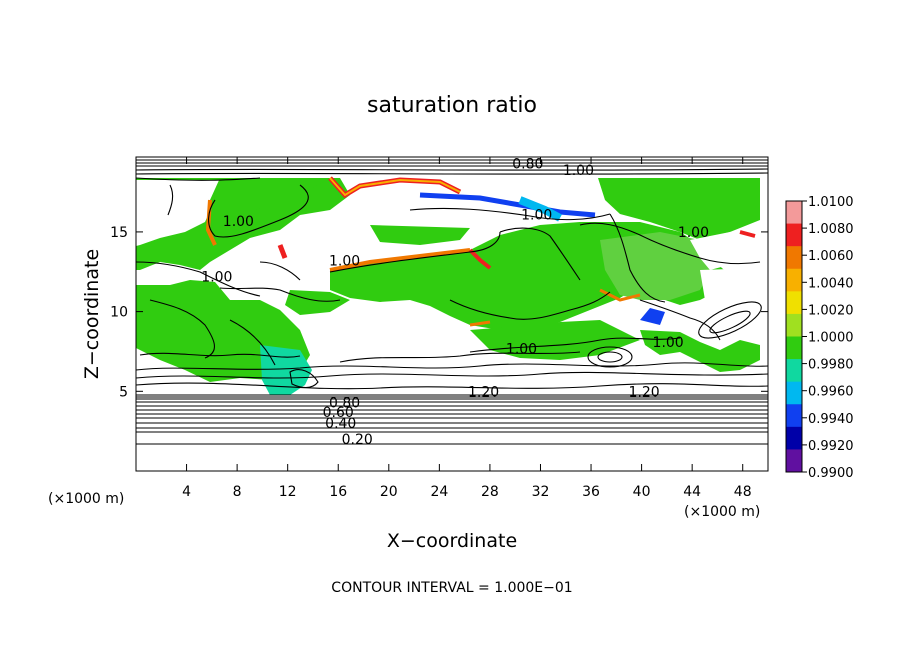 The image size is (904, 654). What do you see at coordinates (237, 492) in the screenshot?
I see `x-tick-label: 8` at bounding box center [237, 492].